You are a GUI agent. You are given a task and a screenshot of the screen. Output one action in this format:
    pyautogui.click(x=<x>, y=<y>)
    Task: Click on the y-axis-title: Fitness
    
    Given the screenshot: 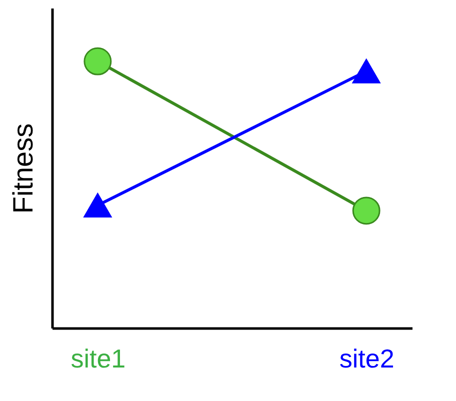 What is the action you would take?
    pyautogui.click(x=23, y=168)
    